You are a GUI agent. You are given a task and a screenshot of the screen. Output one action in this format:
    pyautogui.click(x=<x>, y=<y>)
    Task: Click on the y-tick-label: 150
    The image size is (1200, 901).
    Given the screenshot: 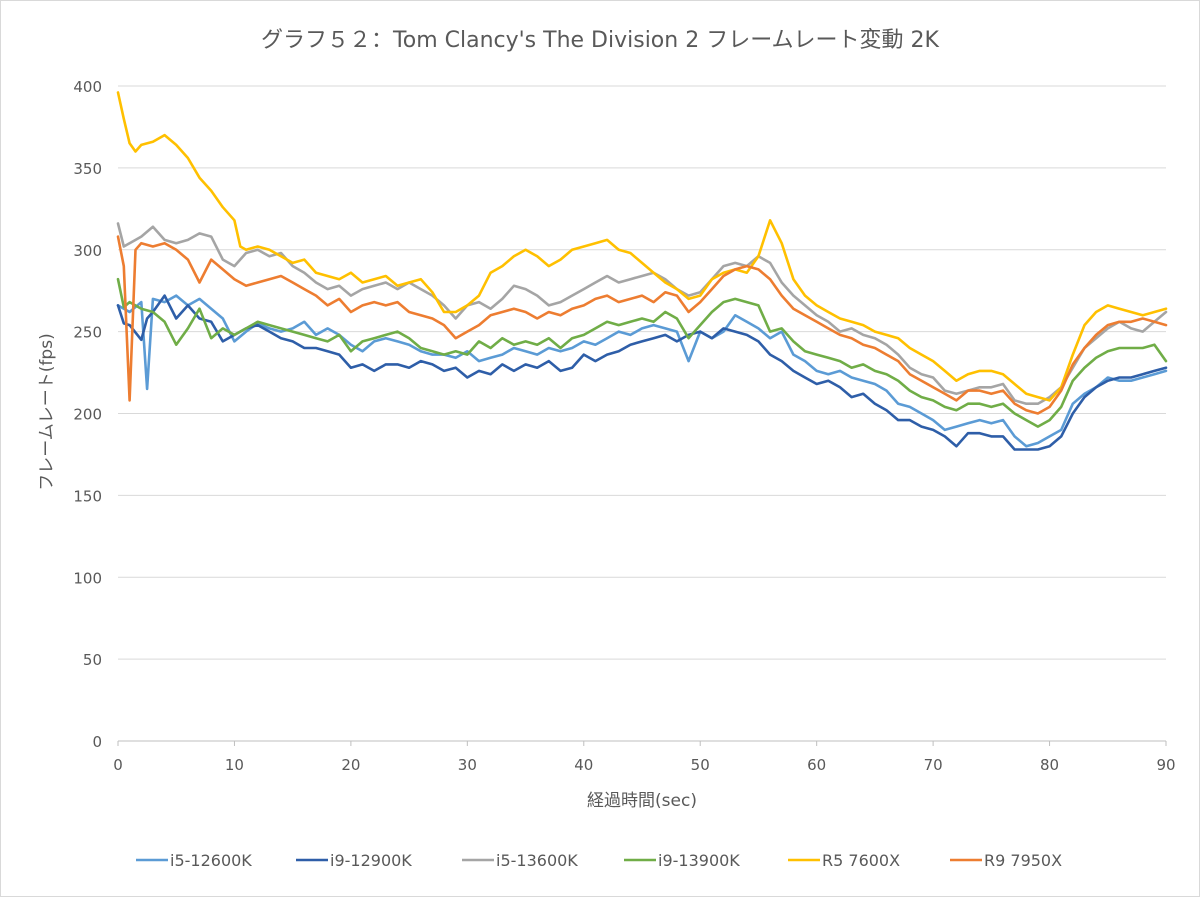 What is the action you would take?
    pyautogui.click(x=87, y=496)
    